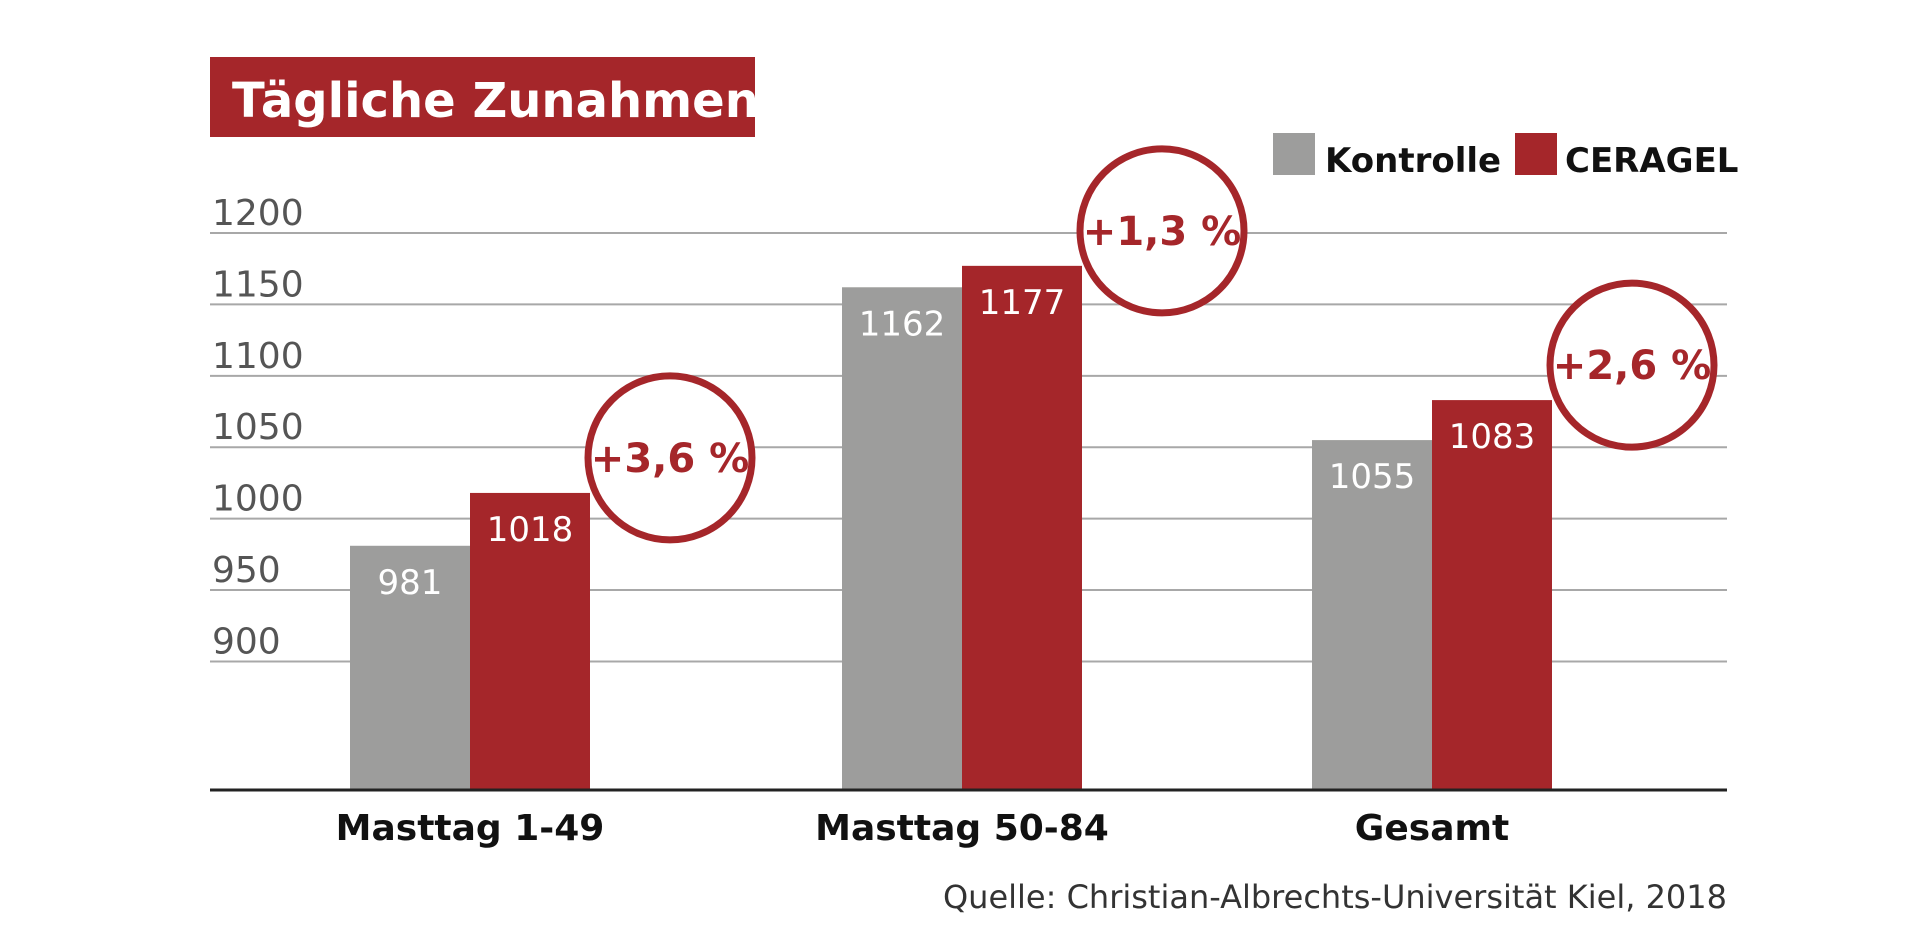  I want to click on y-tick-label: 1050, so click(258, 427).